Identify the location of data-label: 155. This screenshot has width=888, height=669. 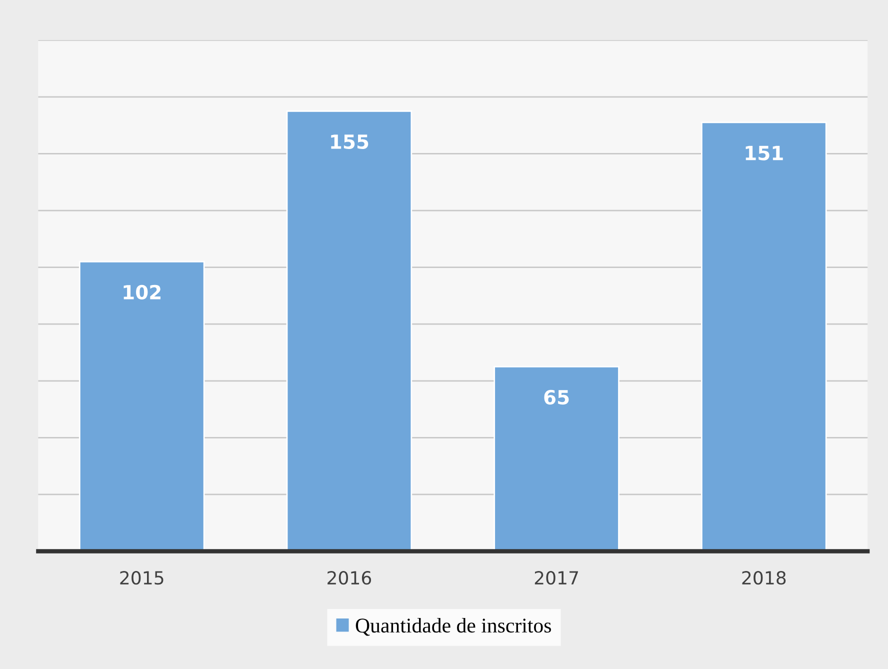
(349, 142).